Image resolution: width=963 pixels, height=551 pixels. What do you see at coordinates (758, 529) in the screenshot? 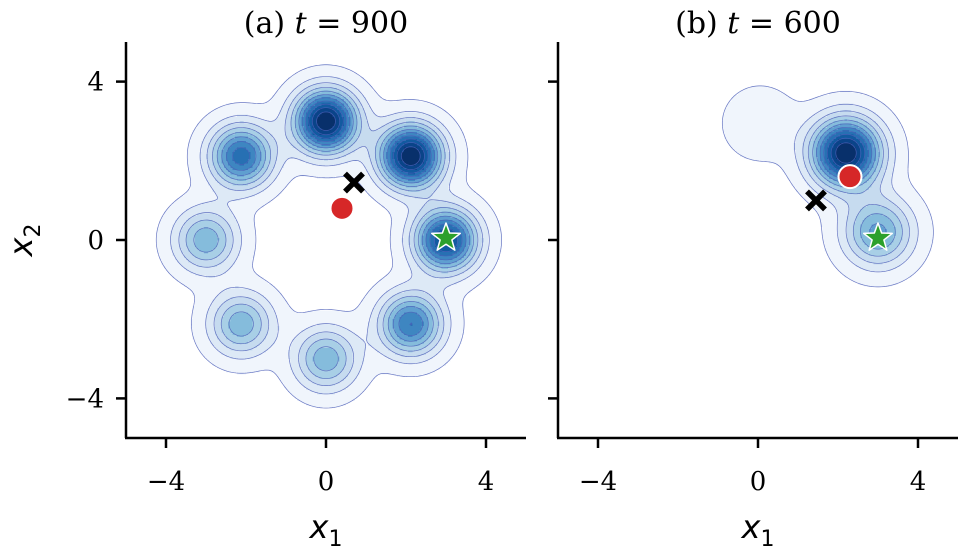
I see `panel-b-xlabel: x1` at bounding box center [758, 529].